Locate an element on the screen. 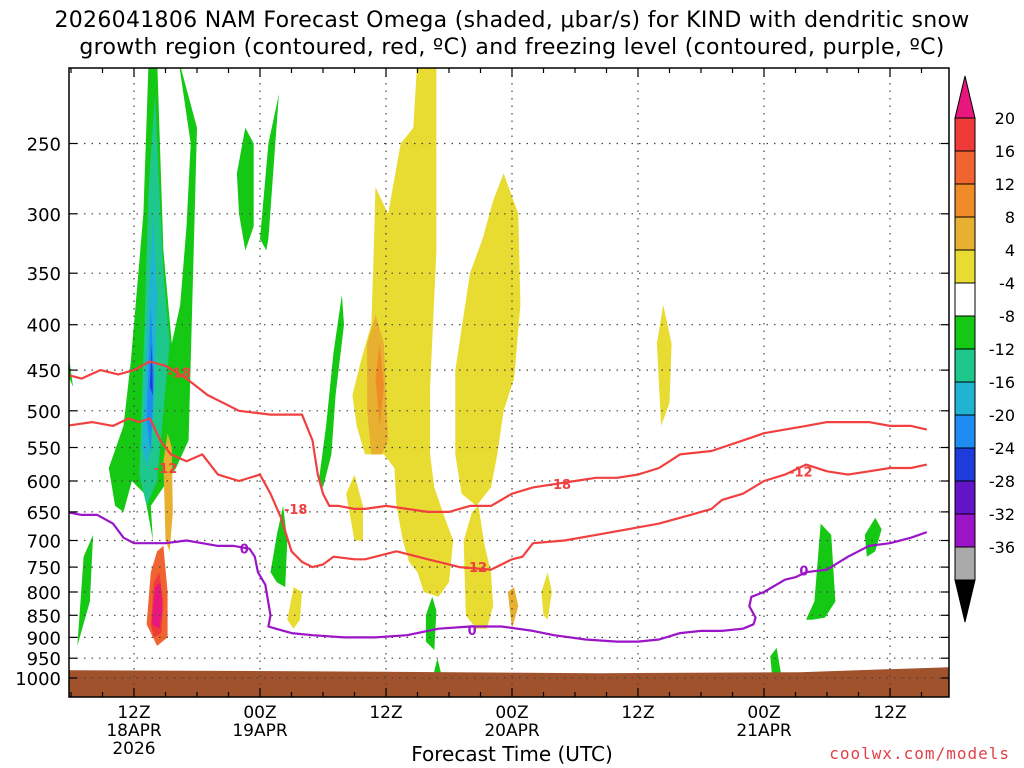 The height and width of the screenshot is (768, 1024). x-tick-label: 20APR is located at coordinates (512, 731).